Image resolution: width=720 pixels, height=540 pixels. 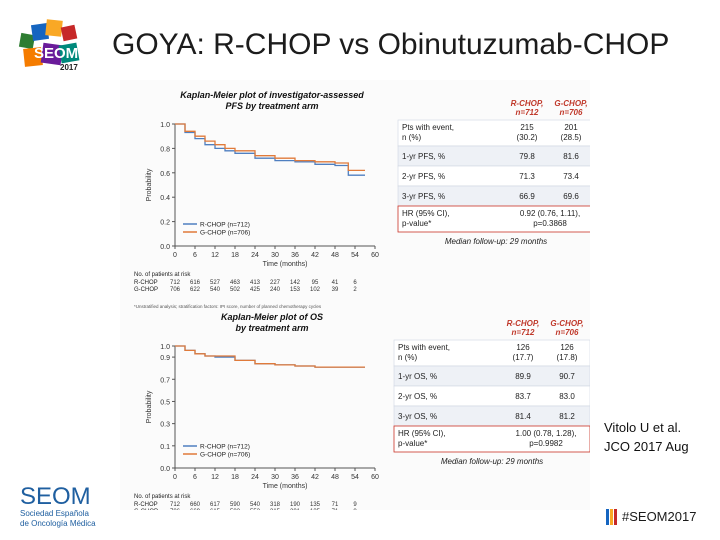 What do you see at coordinates (175, 255) in the screenshot?
I see `x-tick-label: 0` at bounding box center [175, 255].